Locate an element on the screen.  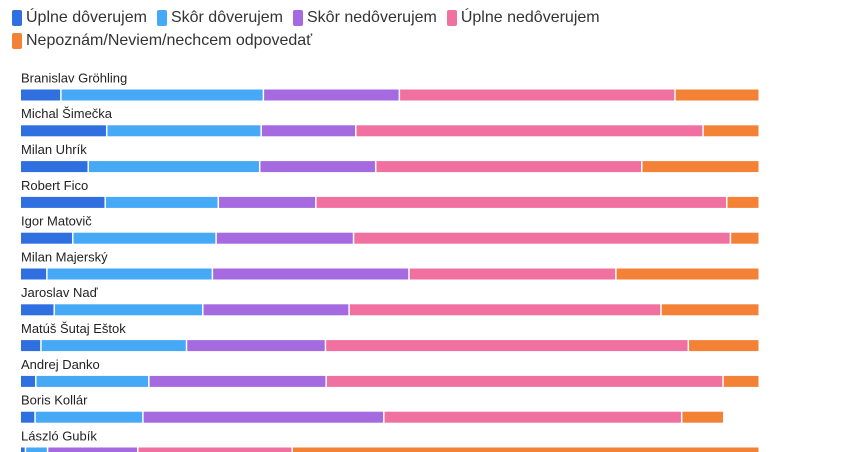
category-label: Matúš Šutaj Eštok is located at coordinates (73, 328).